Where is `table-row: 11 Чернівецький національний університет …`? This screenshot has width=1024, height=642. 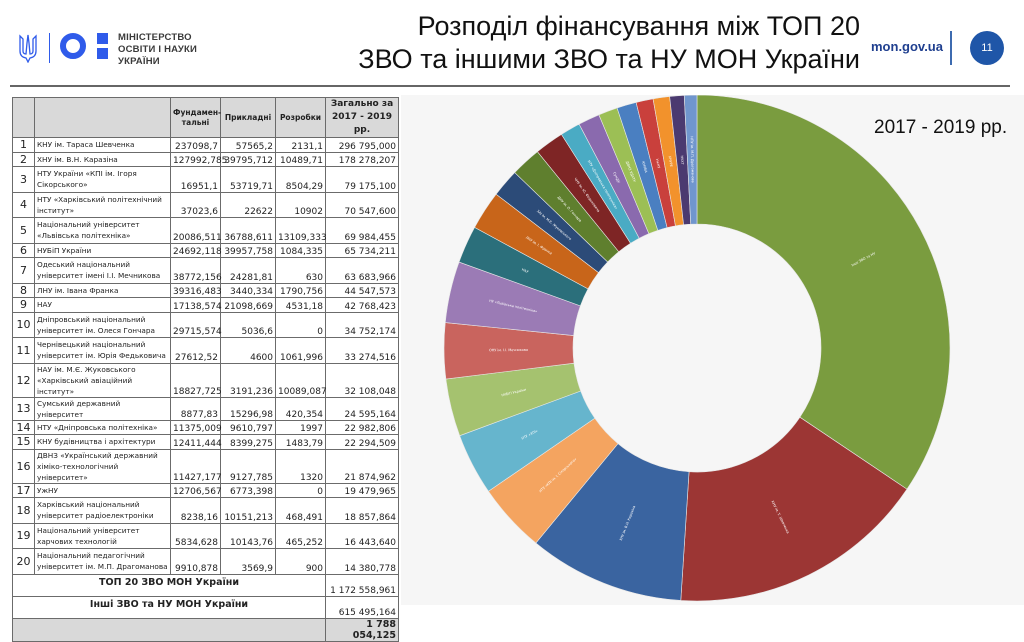 table-row: 11 Чернівецький національний університет … is located at coordinates (205, 350).